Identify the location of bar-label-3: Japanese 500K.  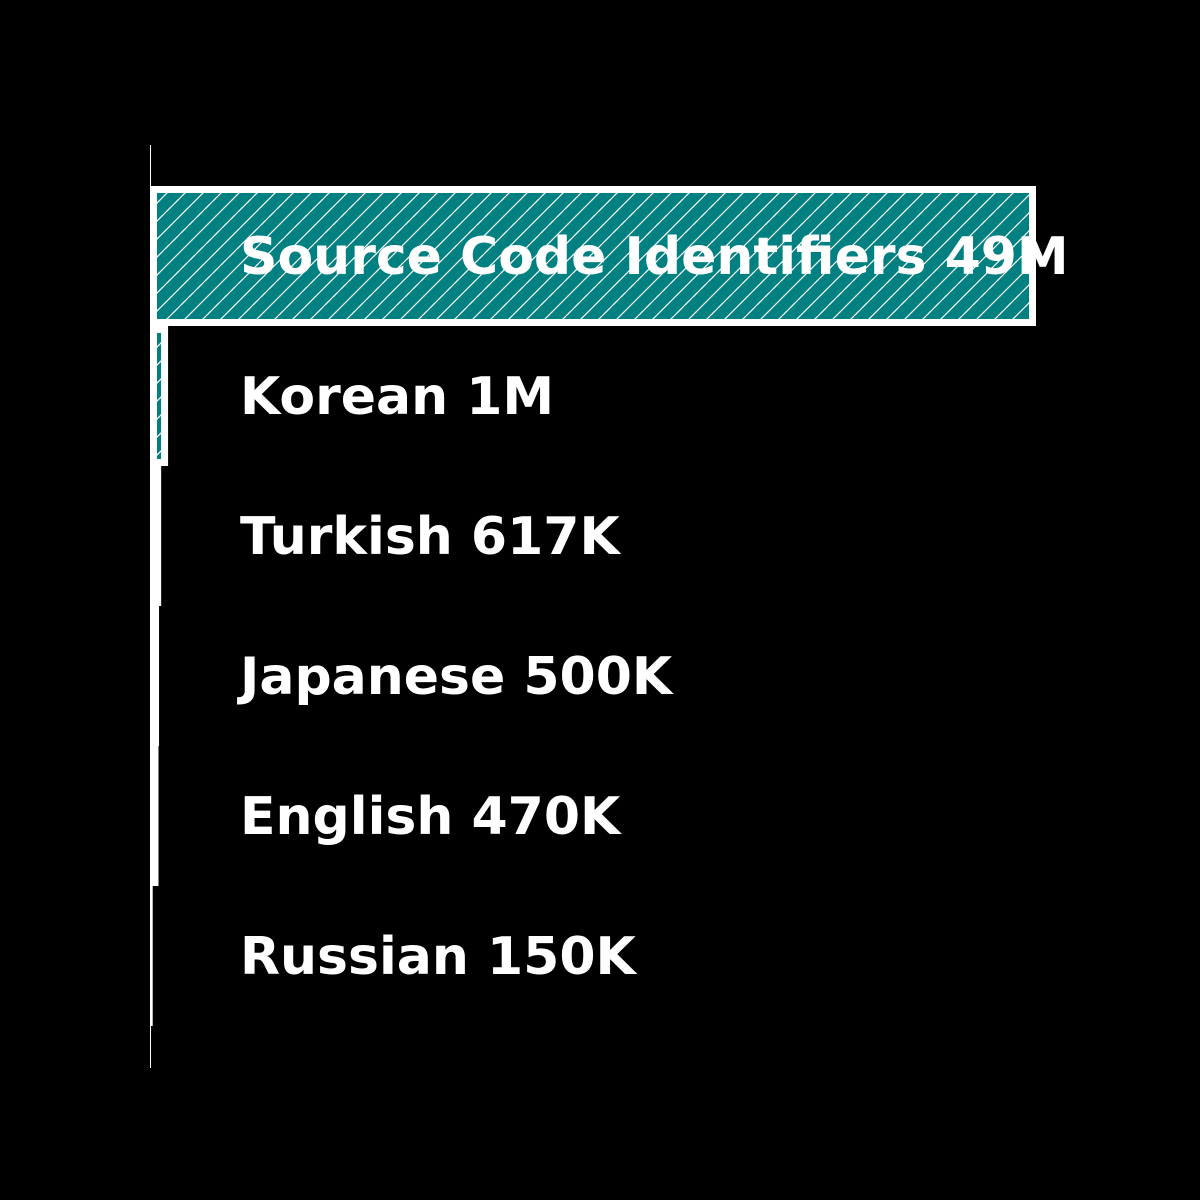
(455, 677).